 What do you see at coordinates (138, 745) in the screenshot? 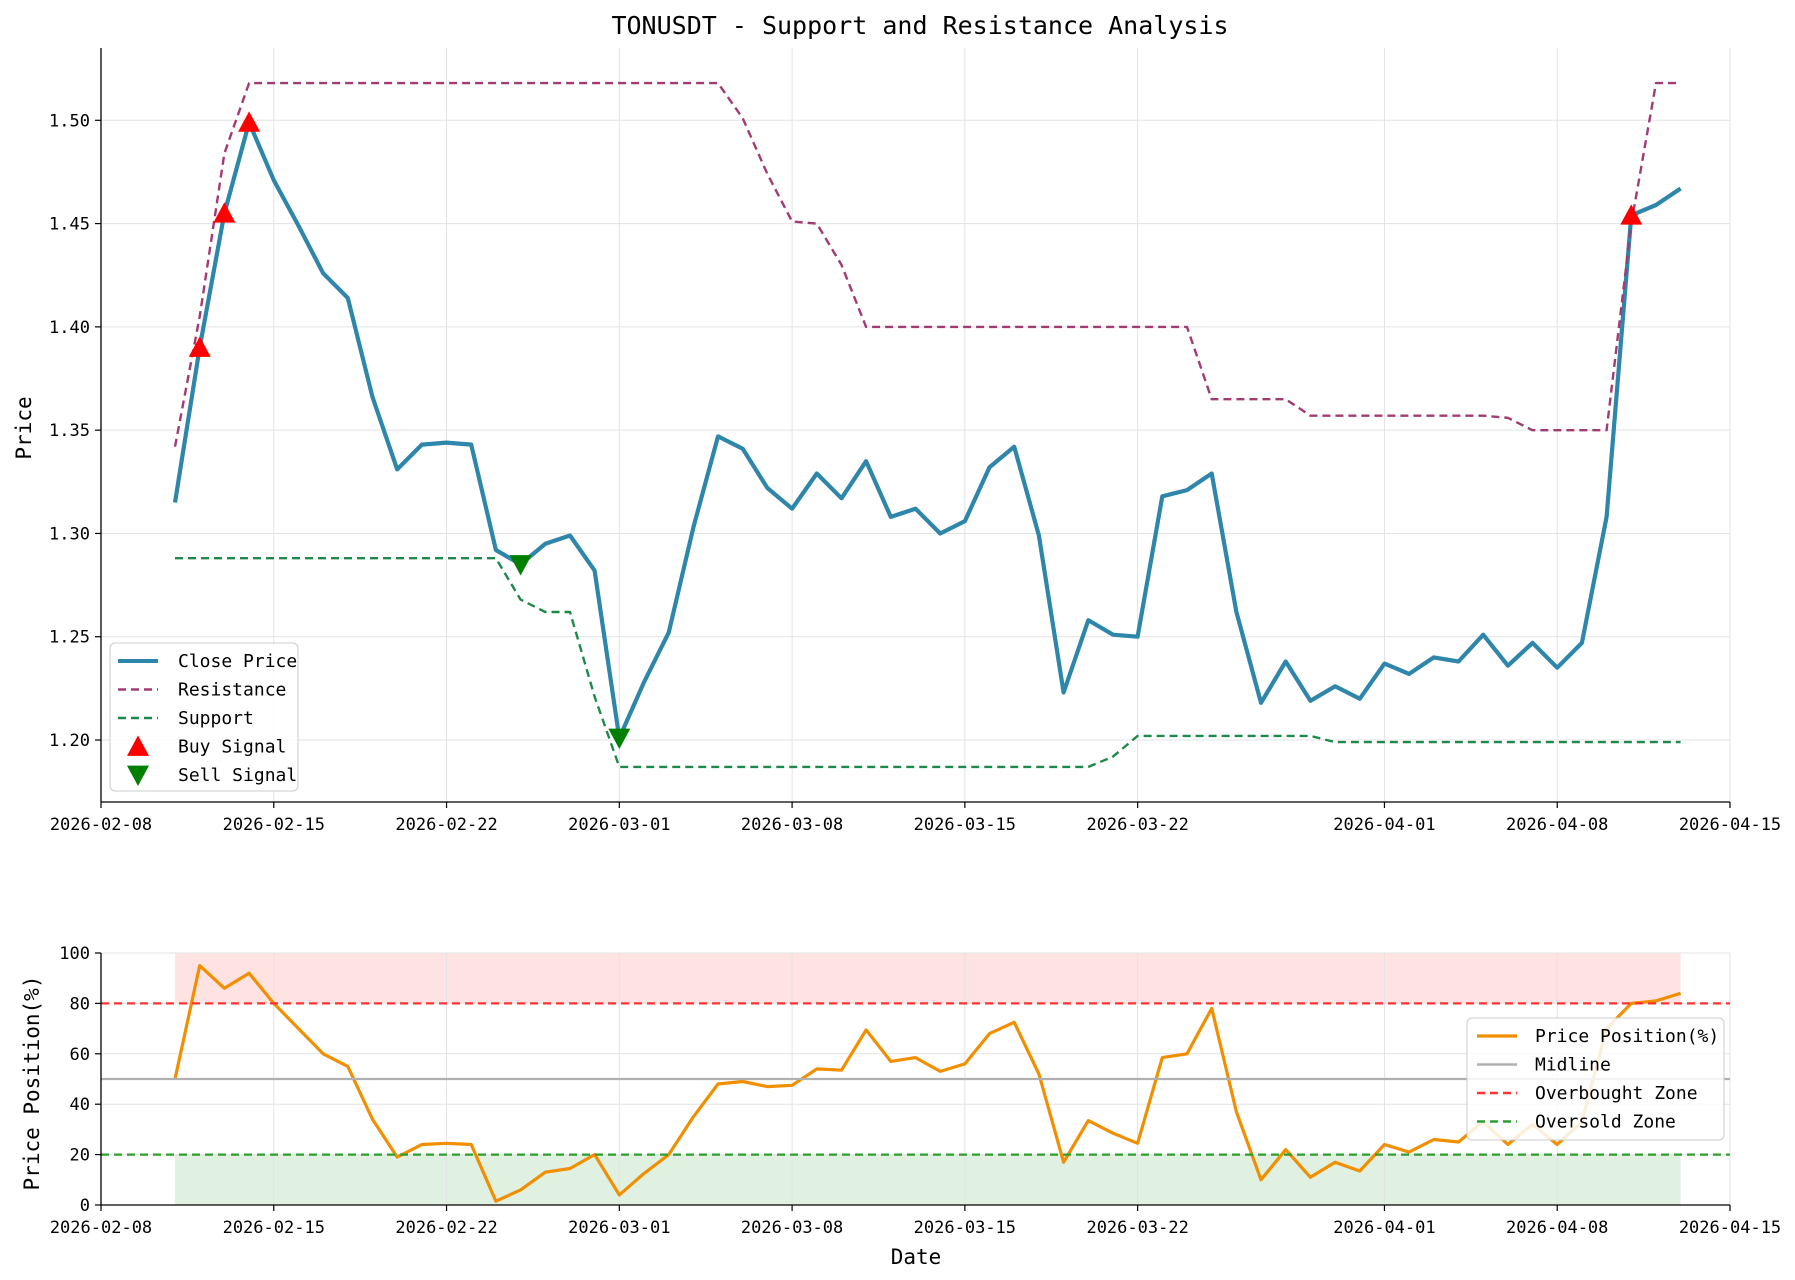
I see `legend-swatch-buy-signal` at bounding box center [138, 745].